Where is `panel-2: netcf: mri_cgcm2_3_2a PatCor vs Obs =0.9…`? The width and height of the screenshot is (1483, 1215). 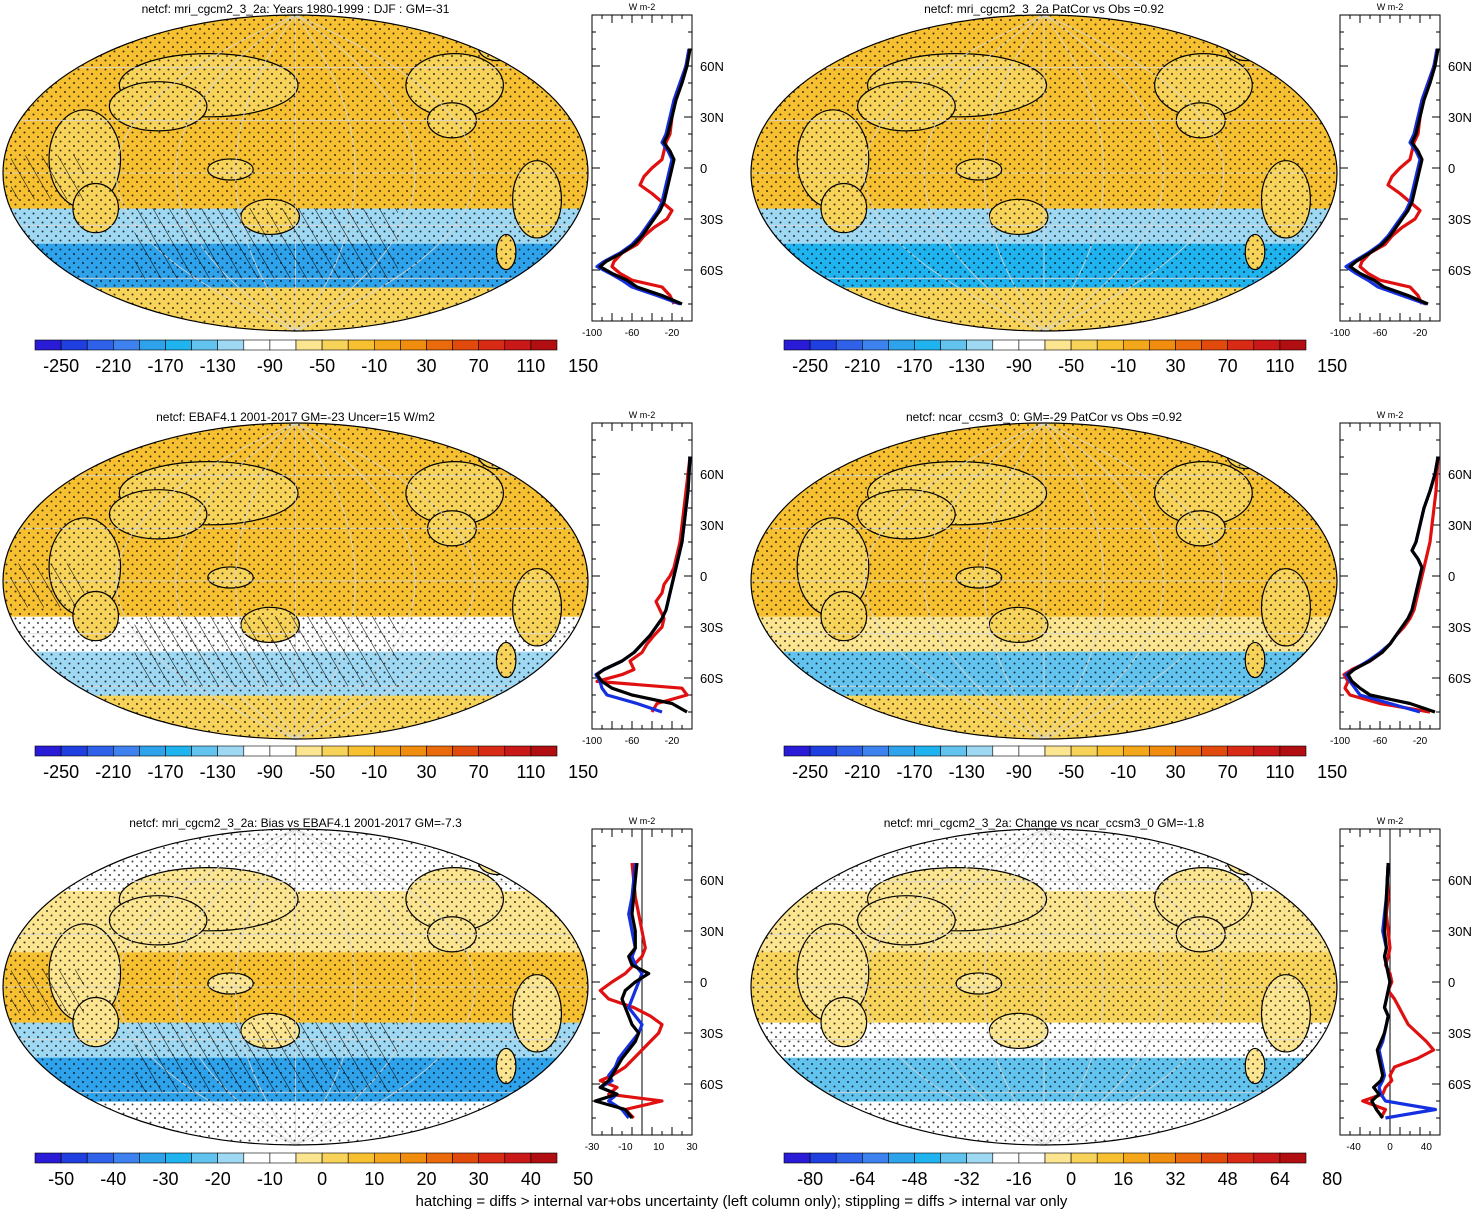 panel-2: netcf: mri_cgcm2_3_2a PatCor vs Obs =0.9… is located at coordinates (1111, 189).